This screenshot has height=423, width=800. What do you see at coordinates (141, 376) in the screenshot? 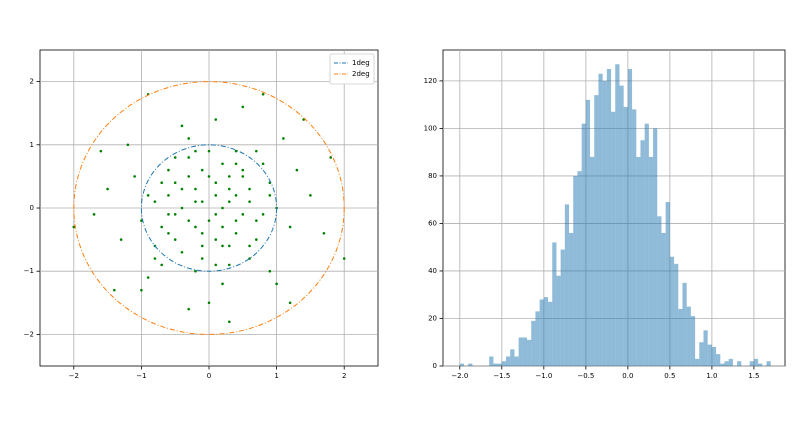
I see `x-tick-label: −1` at bounding box center [141, 376].